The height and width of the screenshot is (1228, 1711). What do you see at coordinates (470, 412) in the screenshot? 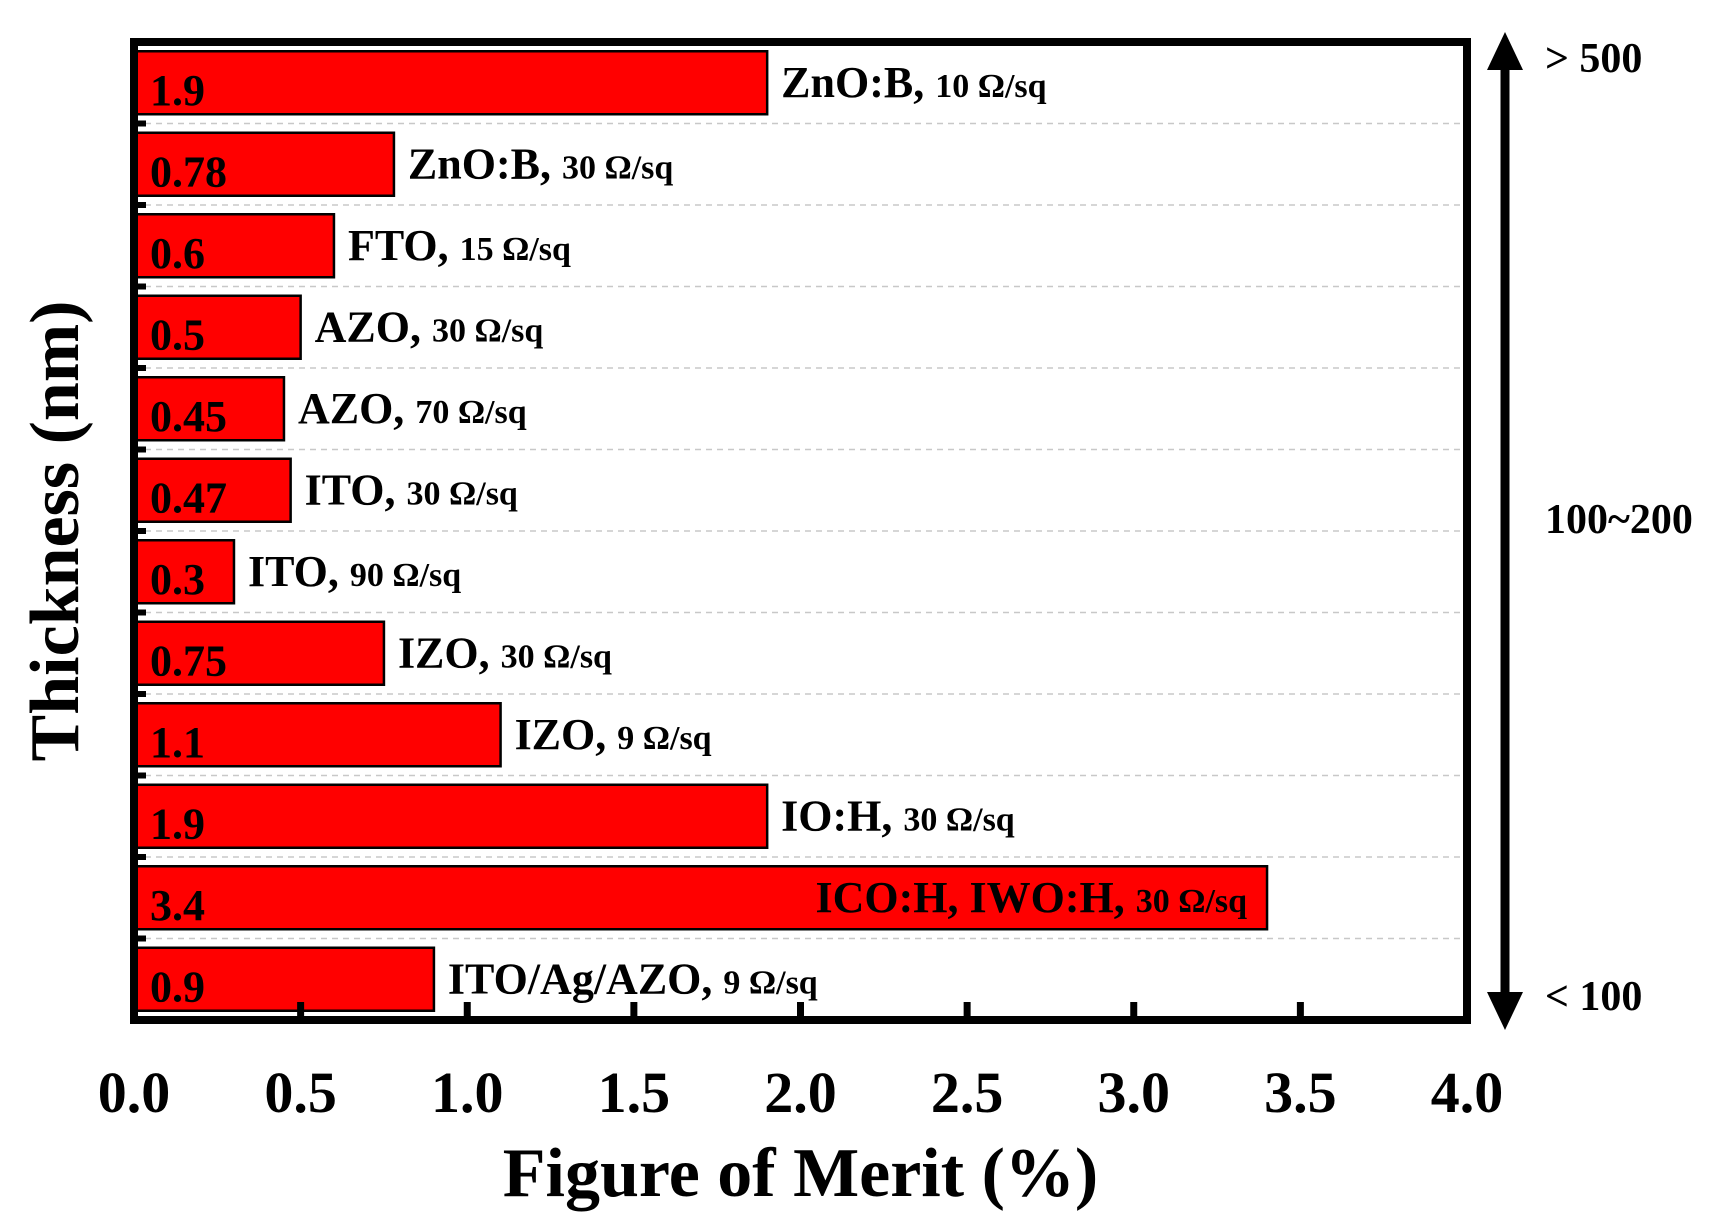
I see `sheet-resistance: 70 Ω/sq` at bounding box center [470, 412].